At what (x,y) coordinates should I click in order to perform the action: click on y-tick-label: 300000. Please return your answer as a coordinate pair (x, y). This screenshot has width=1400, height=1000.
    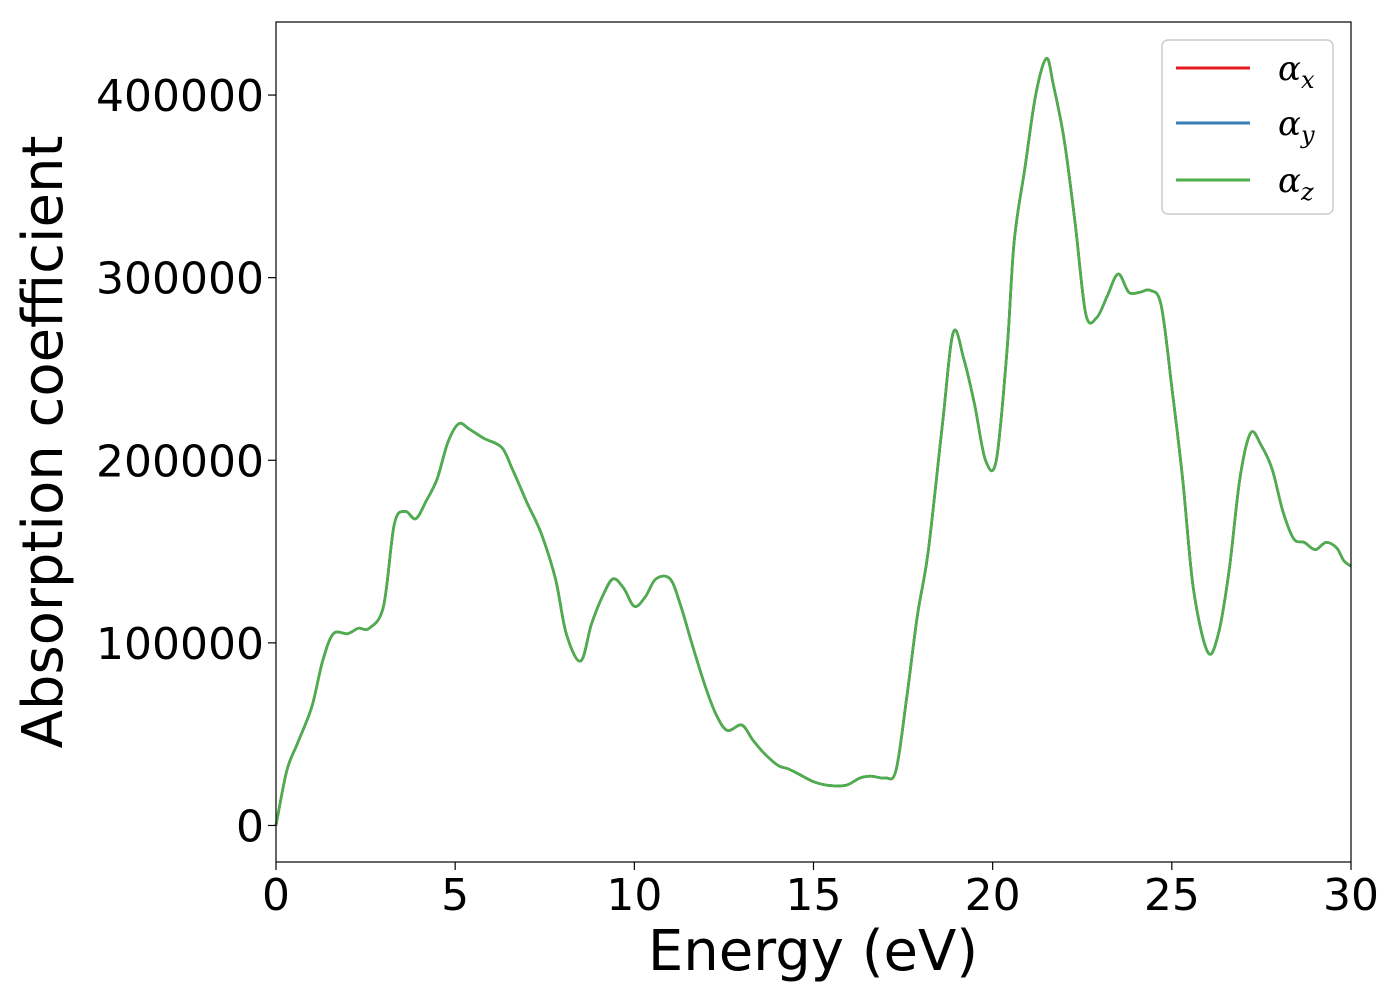
    Looking at the image, I should click on (180, 279).